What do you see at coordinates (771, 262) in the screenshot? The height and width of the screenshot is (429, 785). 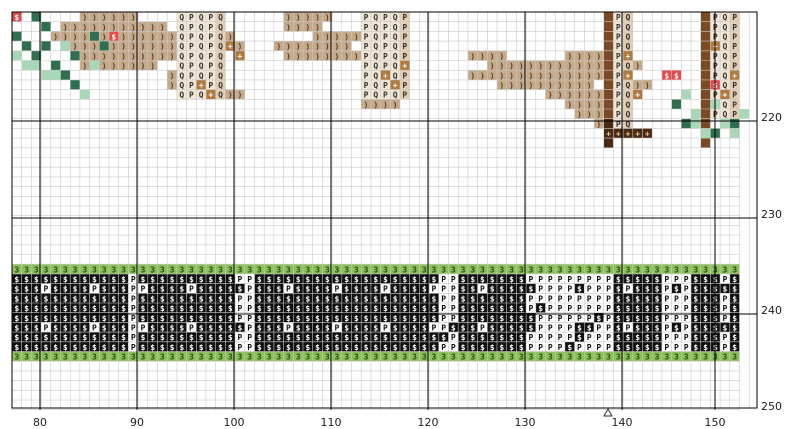 I see `y-axis-labels: 220 230 240 250` at bounding box center [771, 262].